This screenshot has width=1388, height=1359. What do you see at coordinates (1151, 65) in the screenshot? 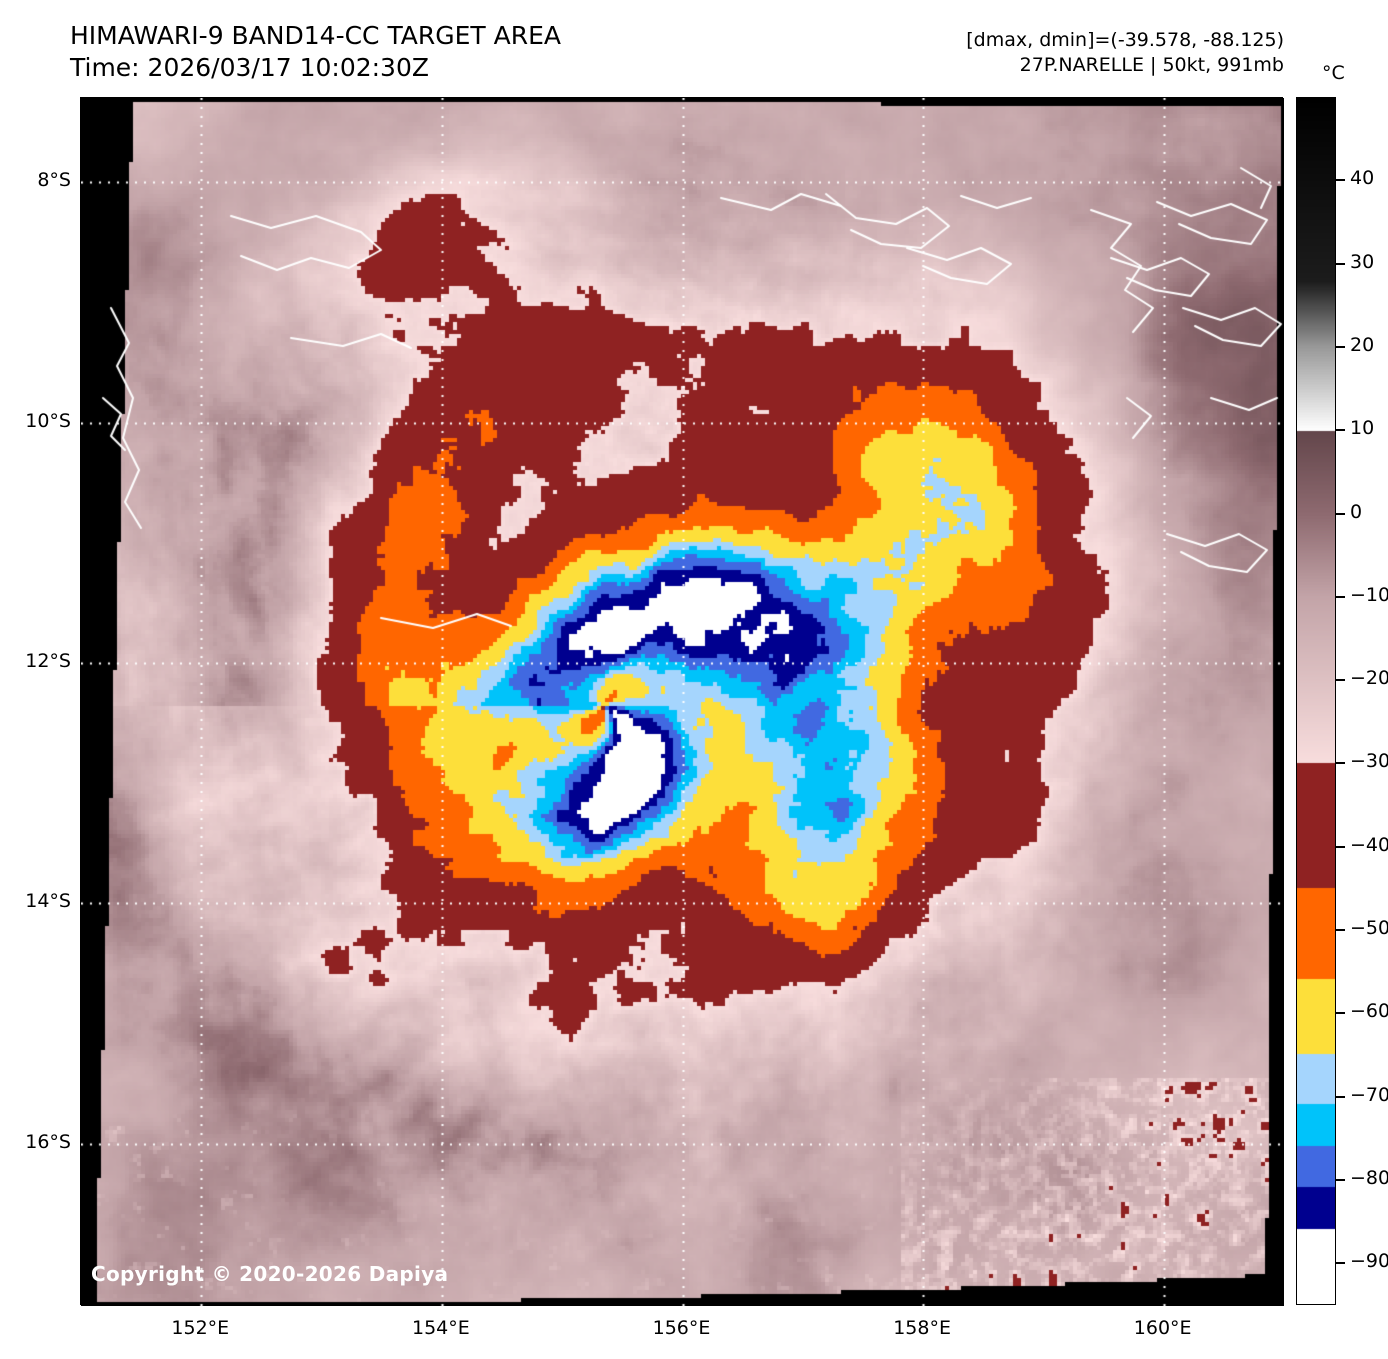
I see `storm-info-label: 27P.NARELLE | 50kt, 991mb` at bounding box center [1151, 65].